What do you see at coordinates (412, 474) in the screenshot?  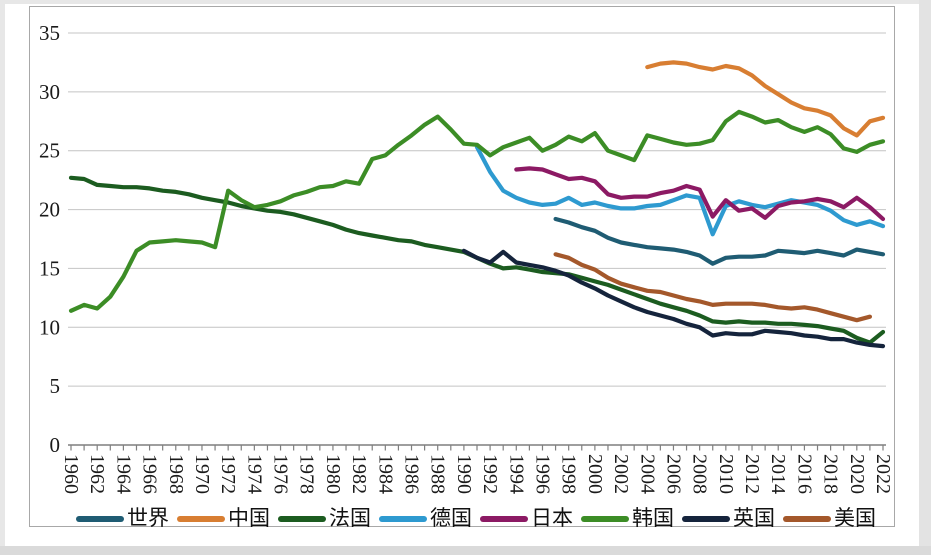 I see `x-tick-label-1986: 1986` at bounding box center [412, 474].